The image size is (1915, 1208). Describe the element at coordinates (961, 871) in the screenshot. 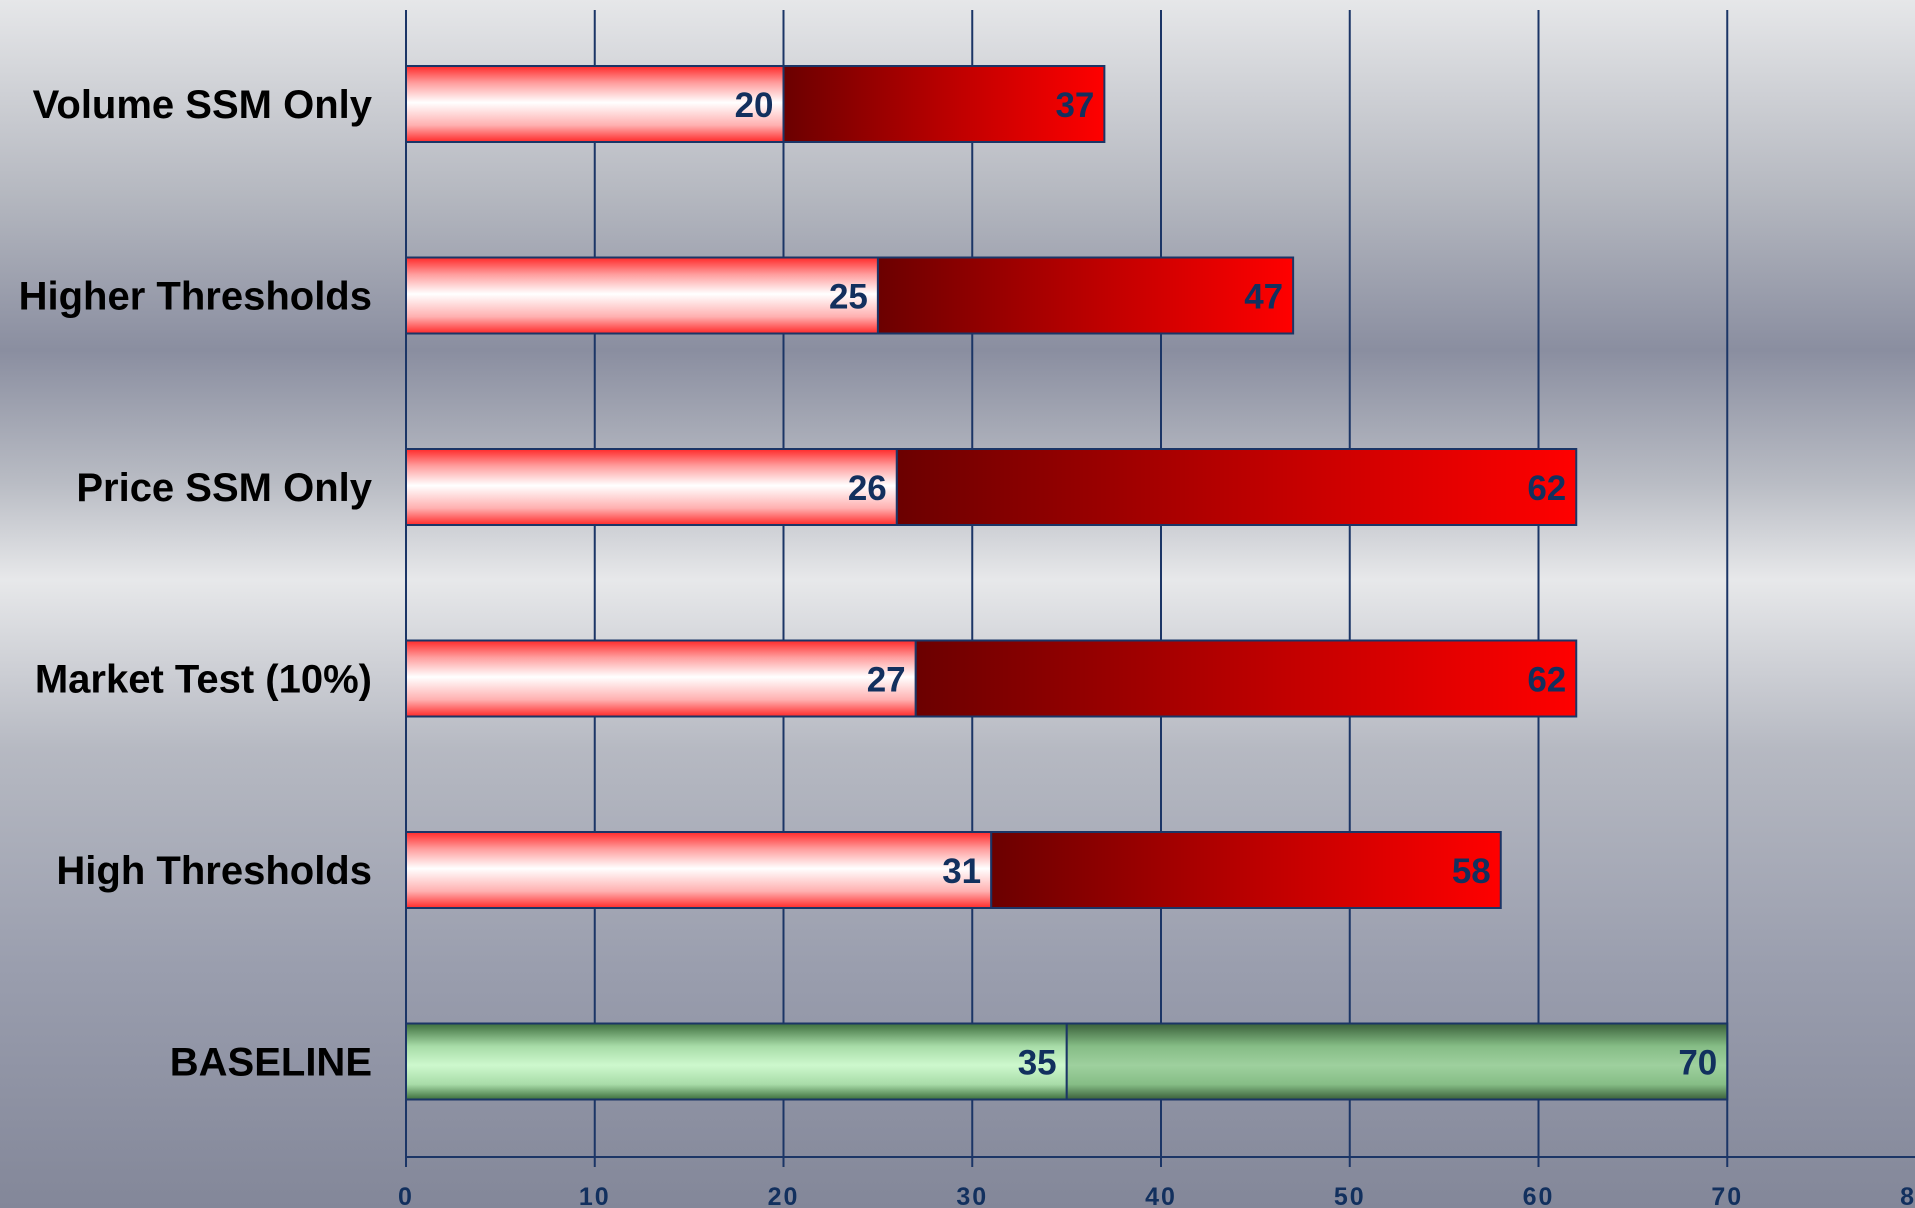

I see `data-label-lower: 31` at that location.